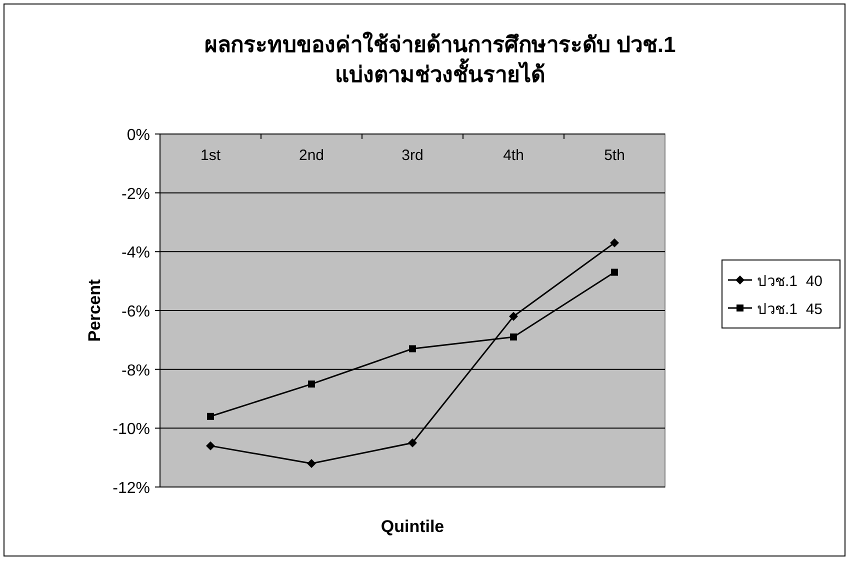 The height and width of the screenshot is (562, 849). I want to click on x-tick-label: 3rd, so click(413, 155).